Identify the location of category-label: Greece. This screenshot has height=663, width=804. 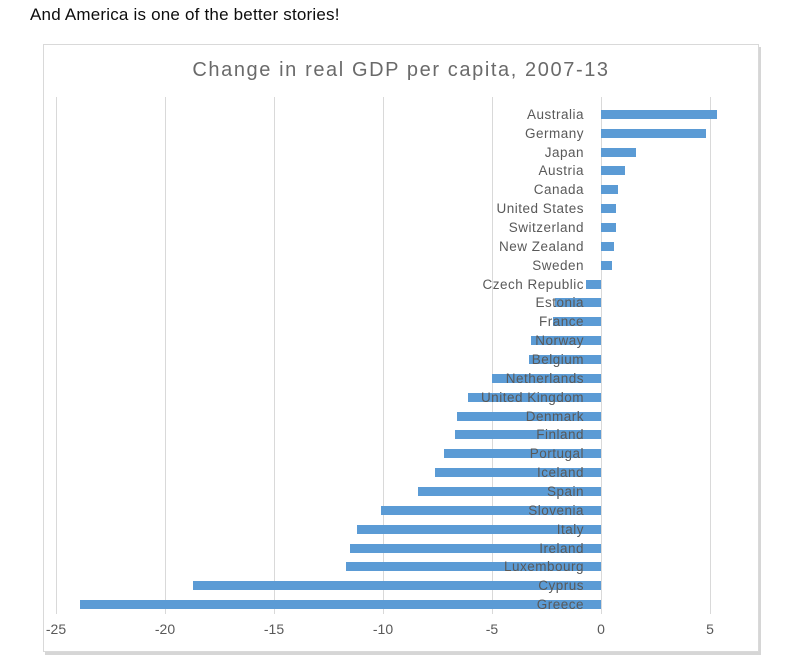
(560, 605).